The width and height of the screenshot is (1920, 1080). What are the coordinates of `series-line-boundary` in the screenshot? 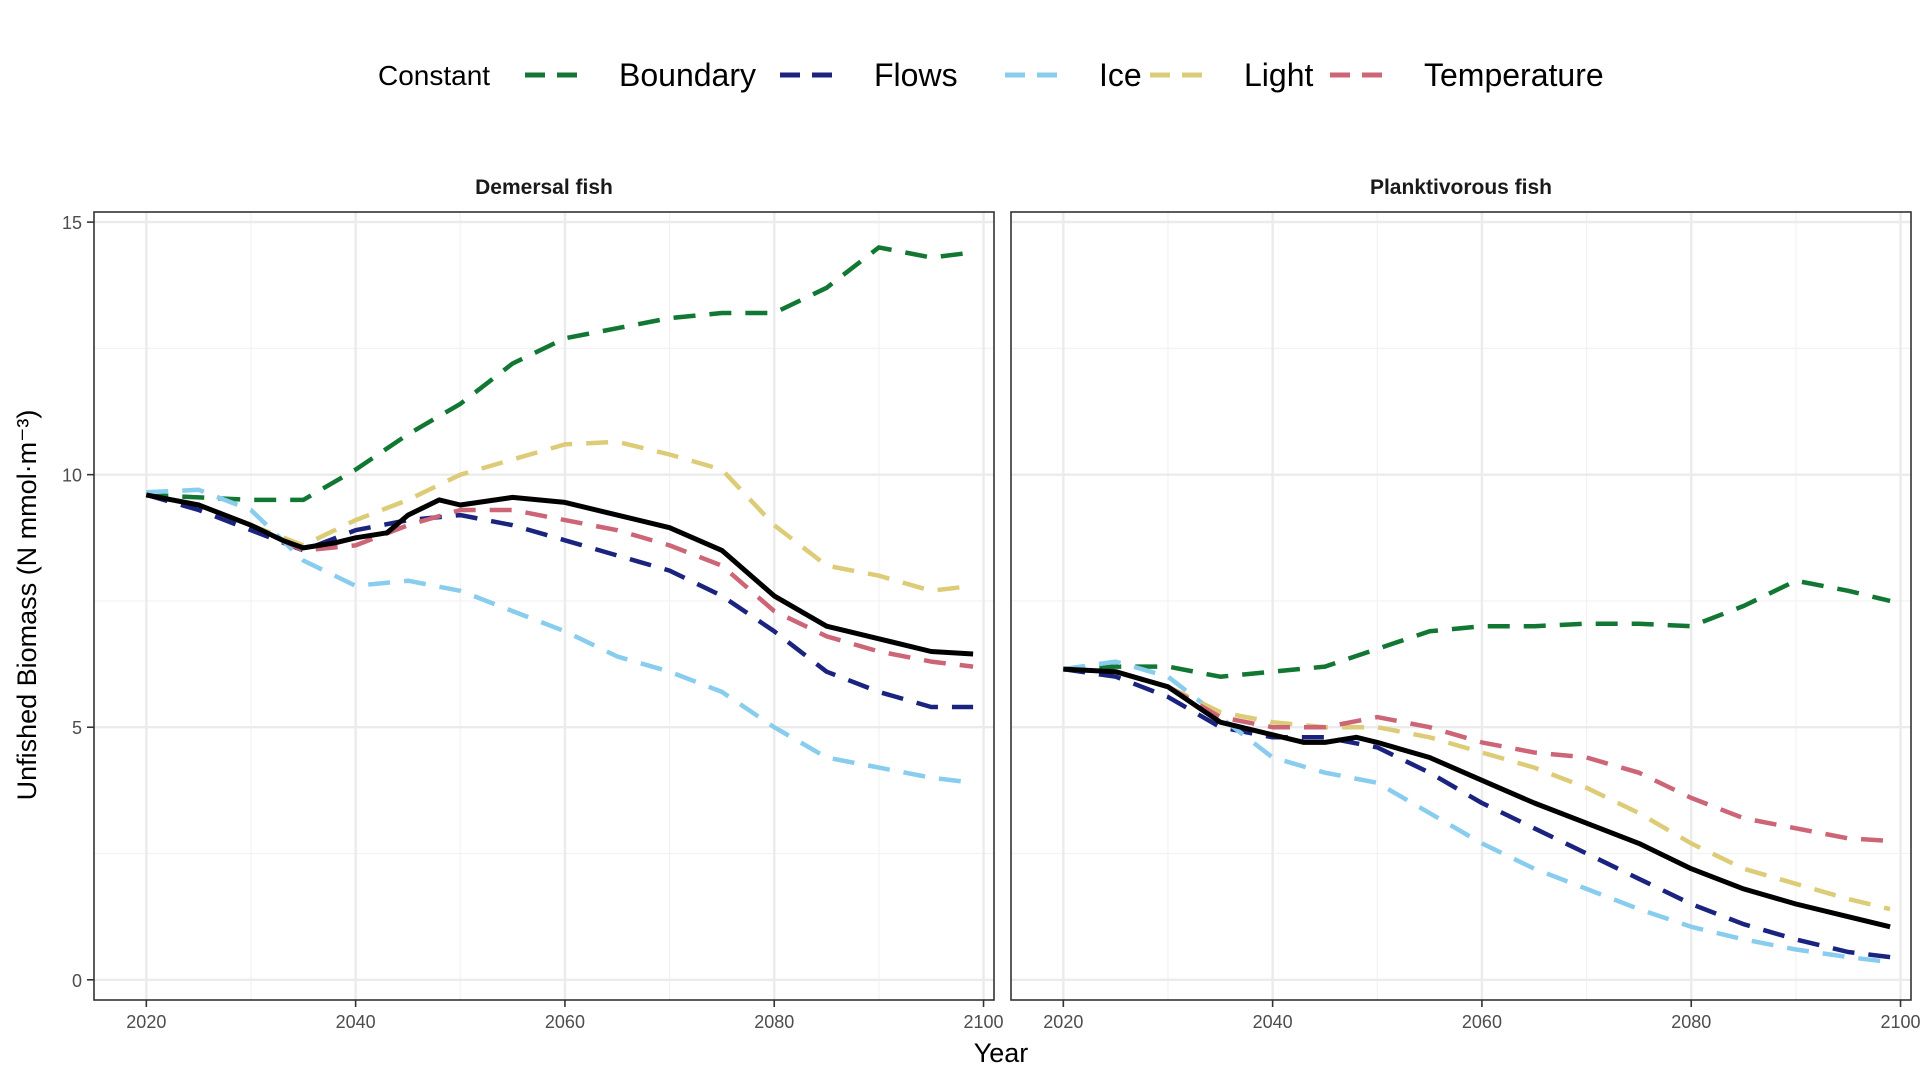 It's located at (560, 374).